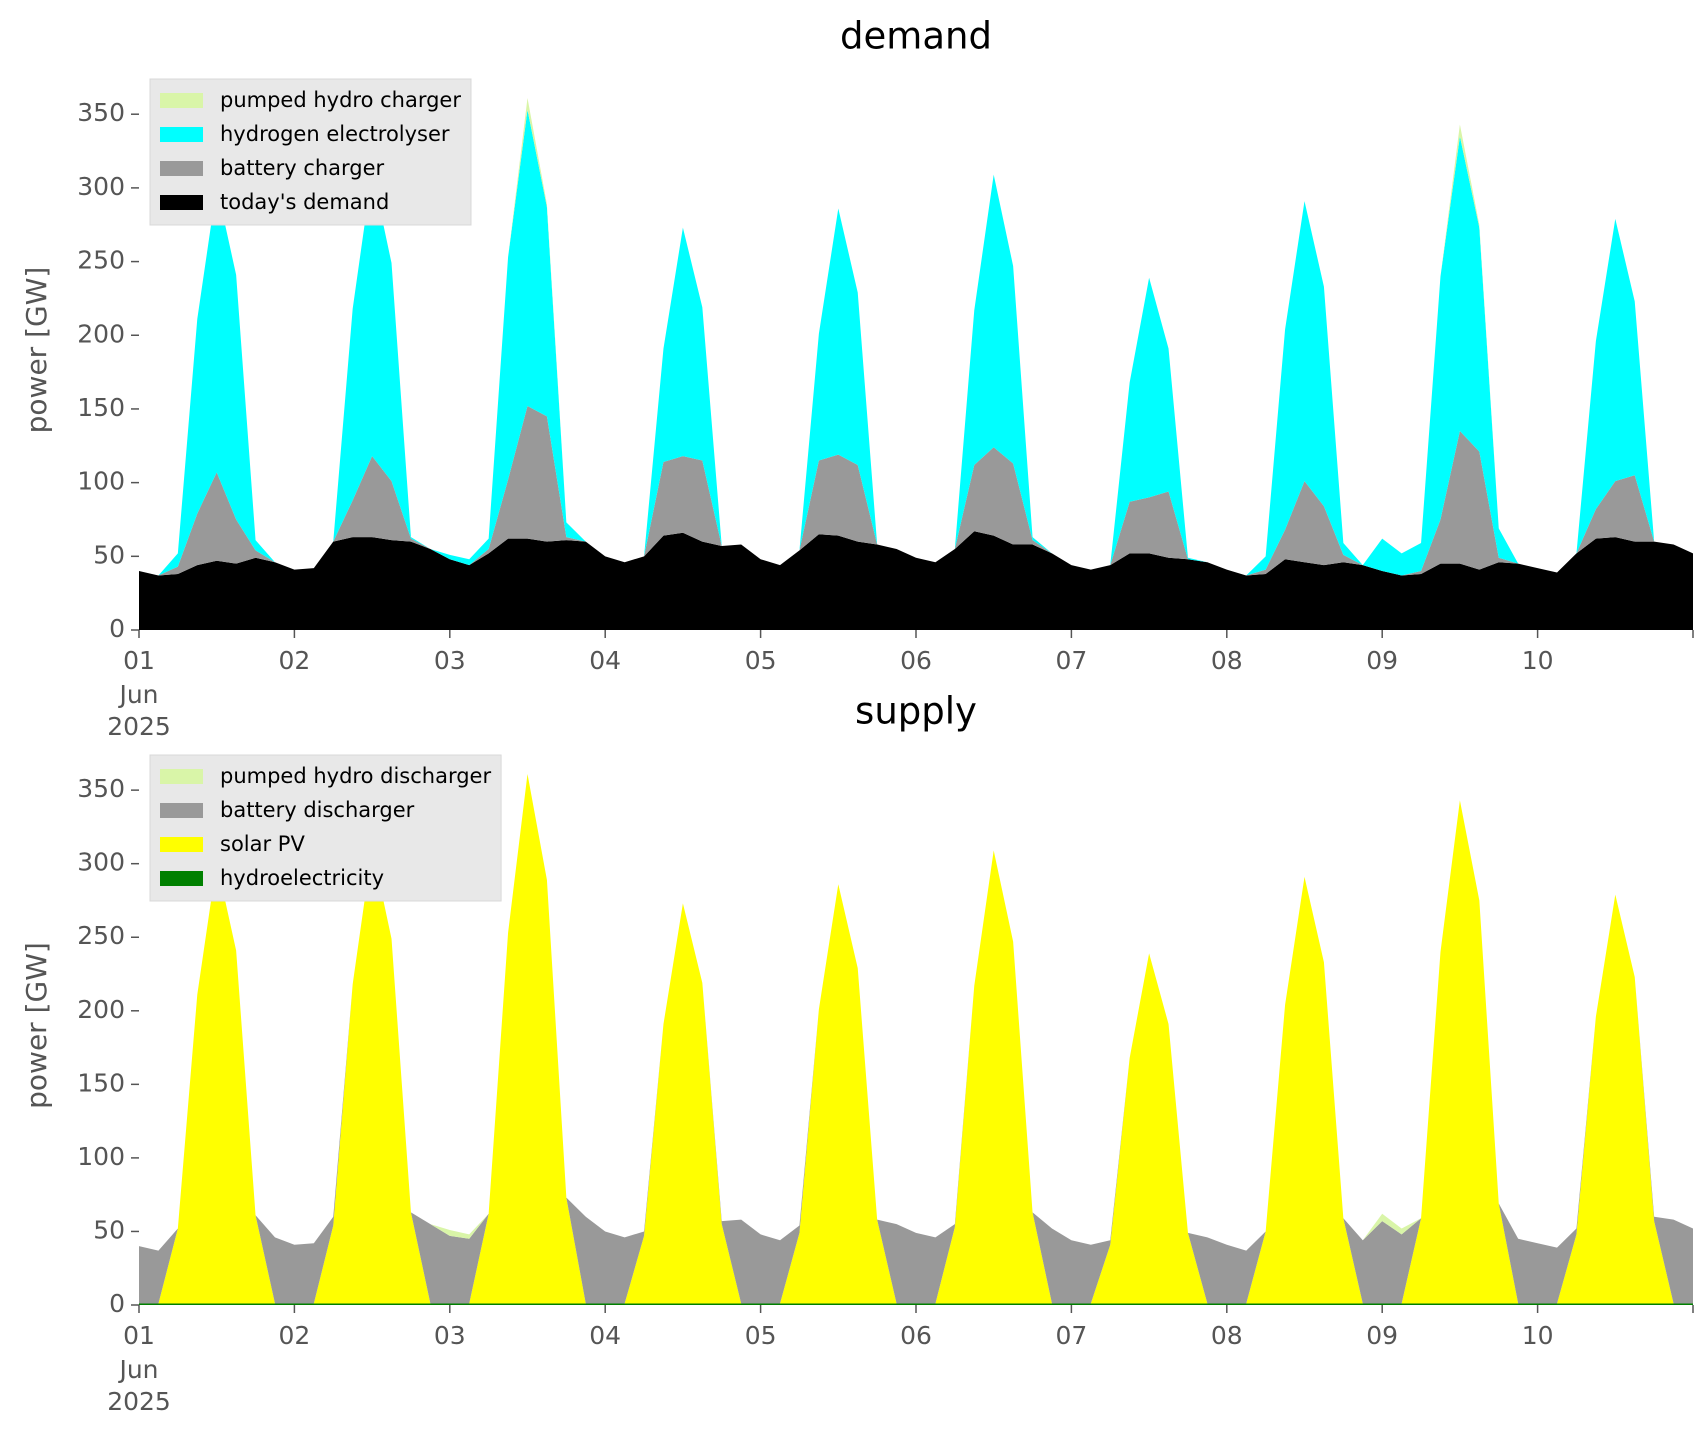 The width and height of the screenshot is (1706, 1431). I want to click on legend-label: hydrogen electrolyser, so click(335, 134).